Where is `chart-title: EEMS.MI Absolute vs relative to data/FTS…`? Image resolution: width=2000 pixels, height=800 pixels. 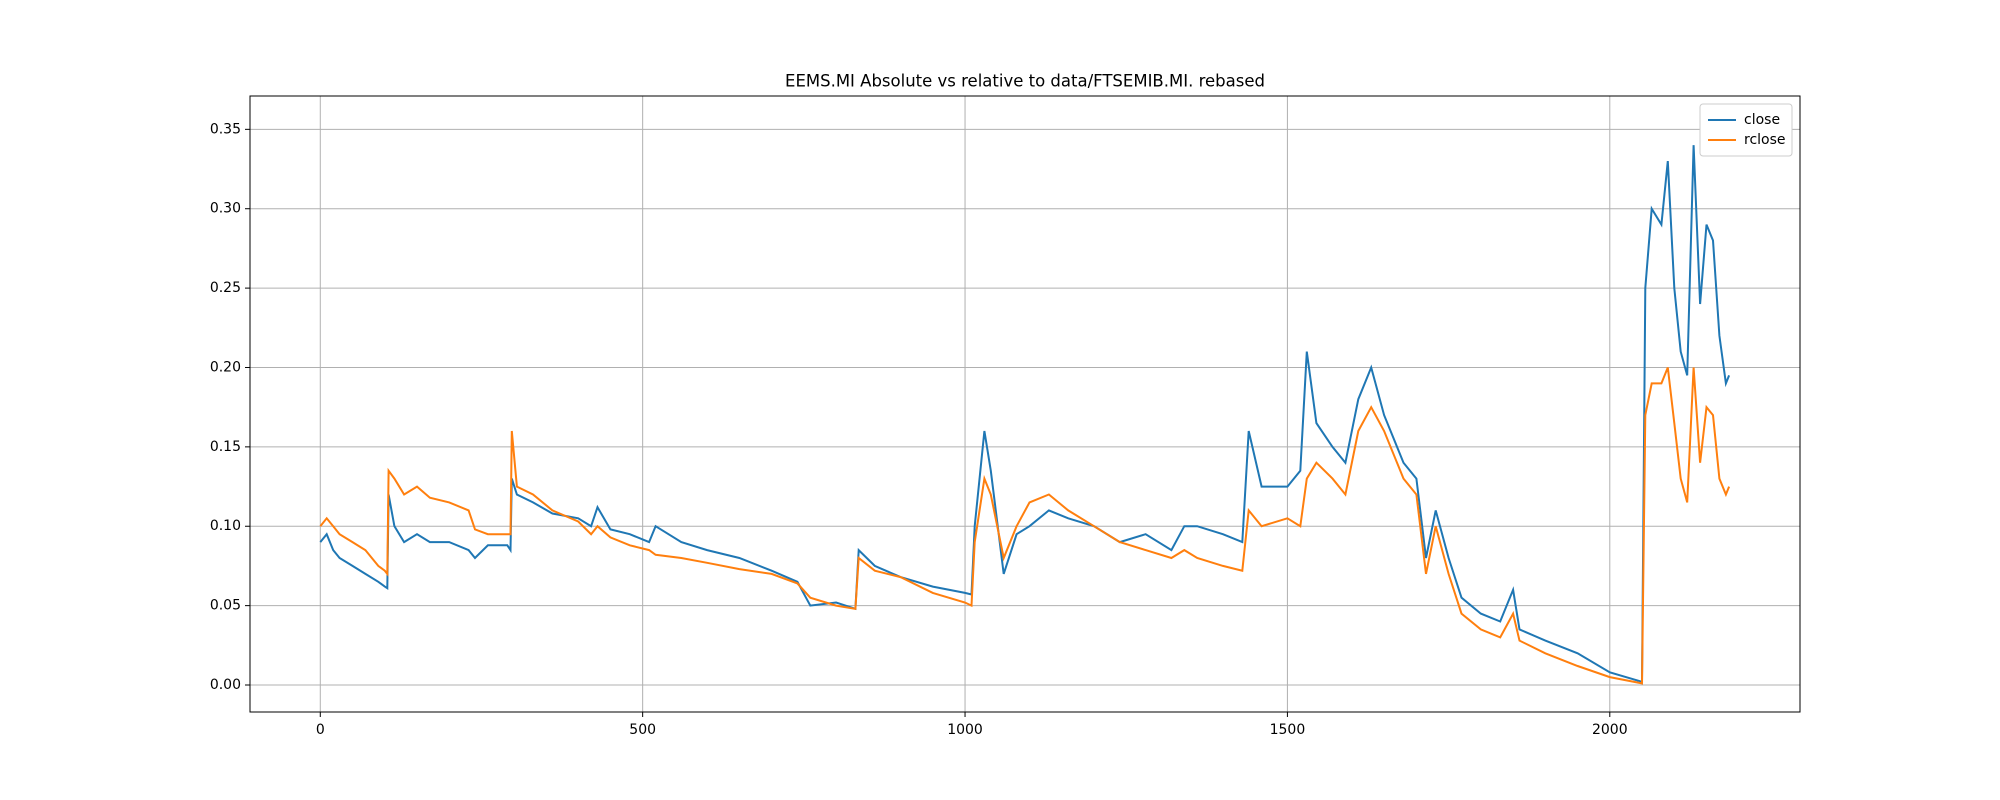
chart-title: EEMS.MI Absolute vs relative to data/FTS… is located at coordinates (1025, 81).